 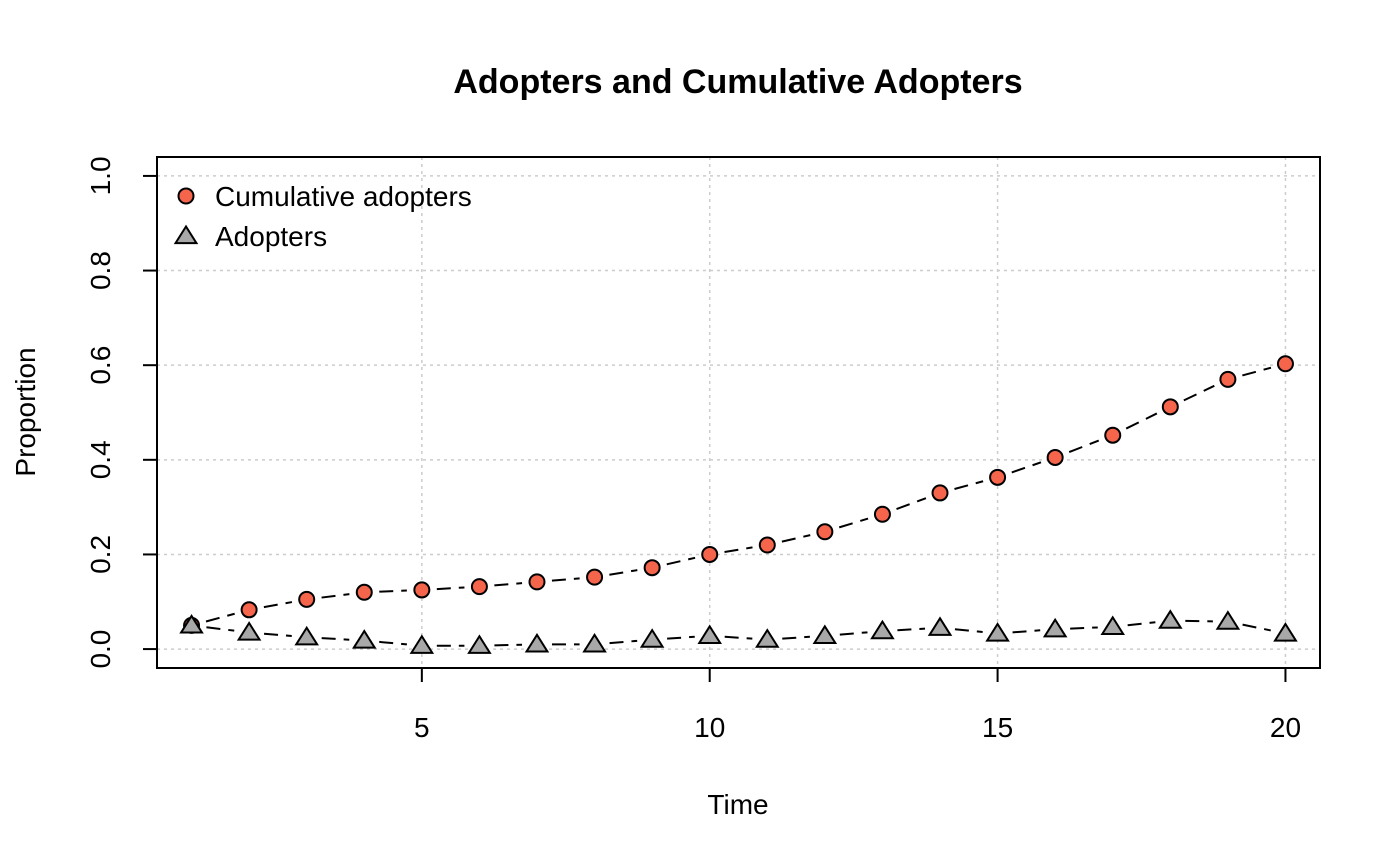 I want to click on y-tick-label-4: 0.8, so click(x=100, y=270).